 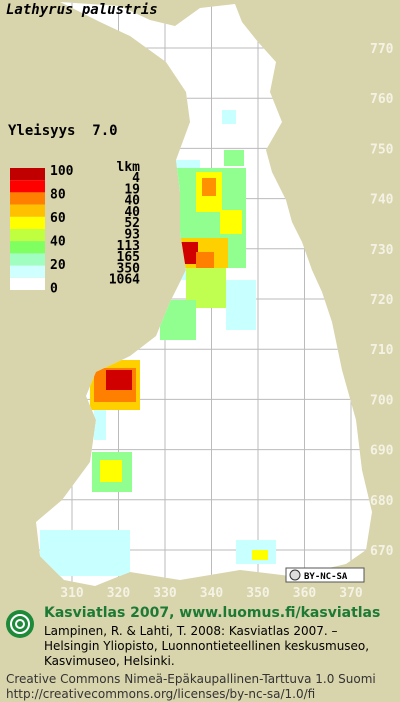 I want to click on count-header: lkm, so click(x=129, y=167).